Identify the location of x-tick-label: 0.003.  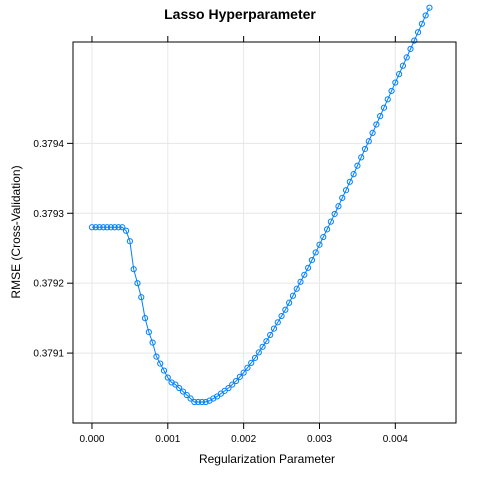
(319, 439).